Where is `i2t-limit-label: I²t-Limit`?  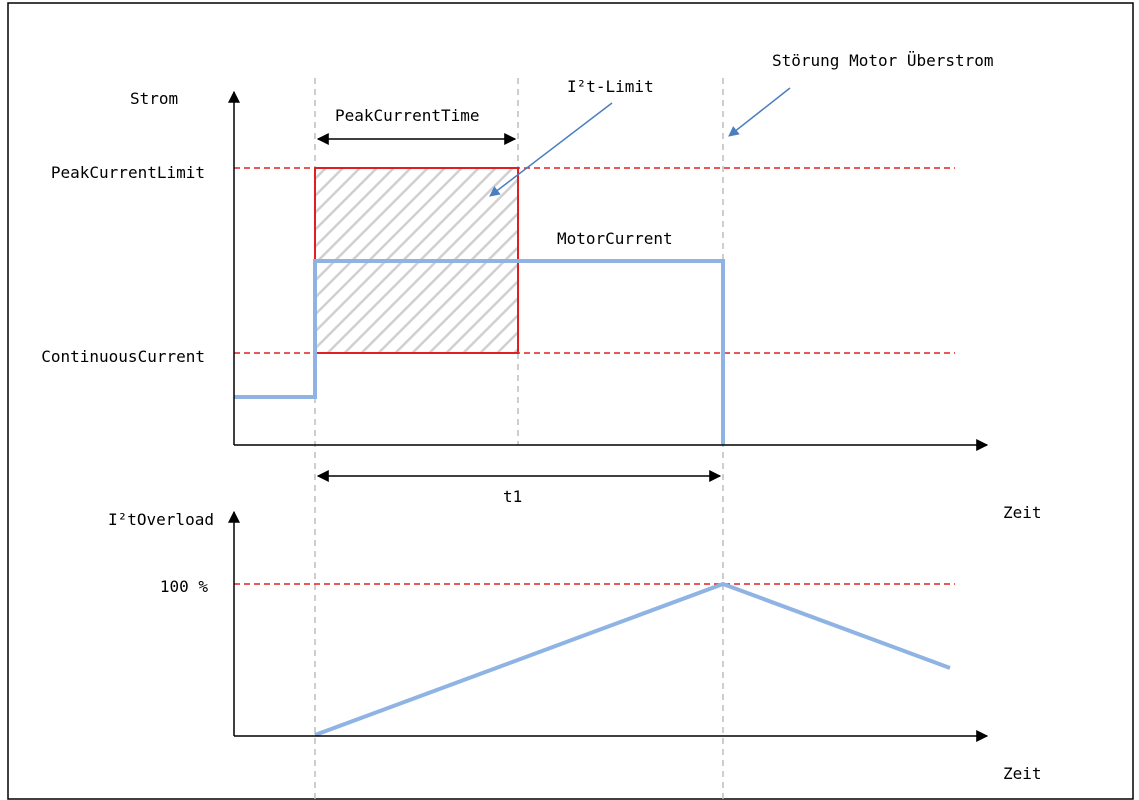
i2t-limit-label: I²t-Limit is located at coordinates (610, 86).